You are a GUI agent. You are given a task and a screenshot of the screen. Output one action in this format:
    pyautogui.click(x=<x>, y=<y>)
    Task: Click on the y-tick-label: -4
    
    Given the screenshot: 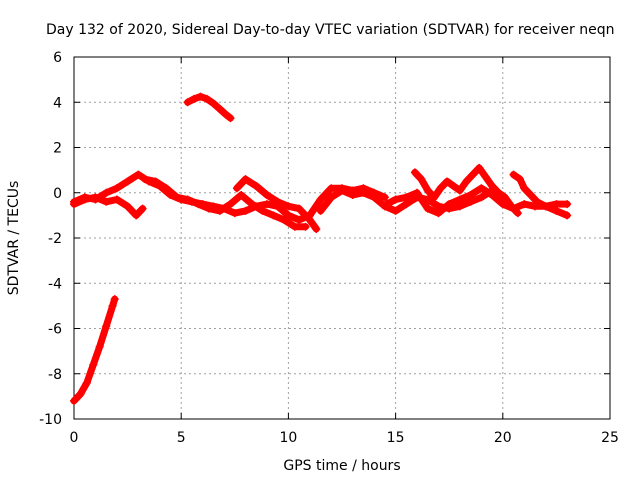 What is the action you would take?
    pyautogui.click(x=55, y=284)
    